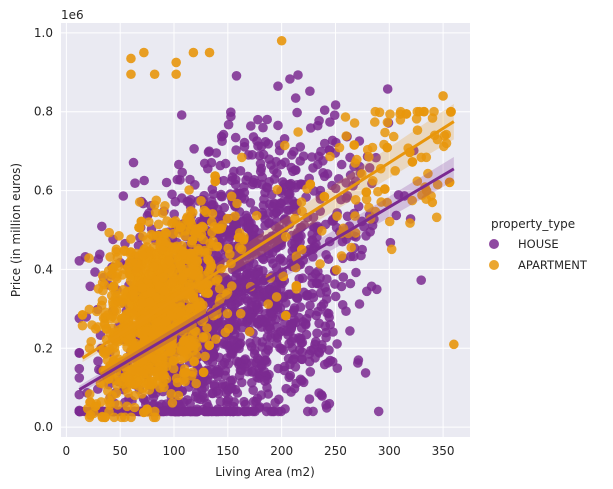 This screenshot has height=489, width=613. What do you see at coordinates (443, 451) in the screenshot?
I see `x-tick-label: 350` at bounding box center [443, 451].